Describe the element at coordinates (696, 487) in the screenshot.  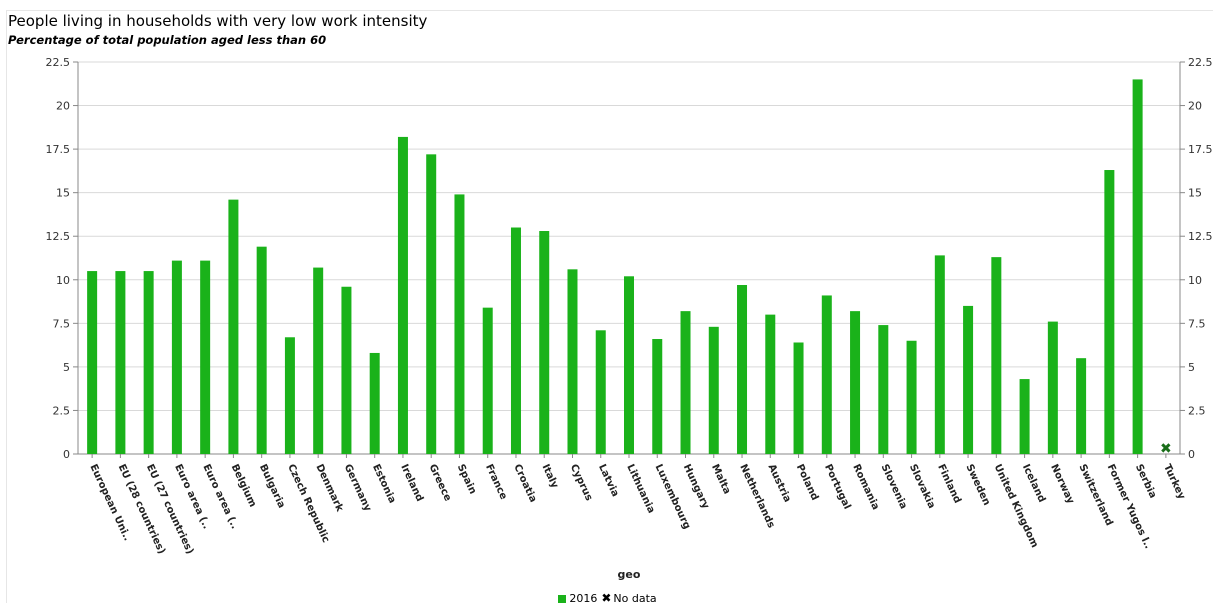
I see `x-tick-label: Hungary` at that location.